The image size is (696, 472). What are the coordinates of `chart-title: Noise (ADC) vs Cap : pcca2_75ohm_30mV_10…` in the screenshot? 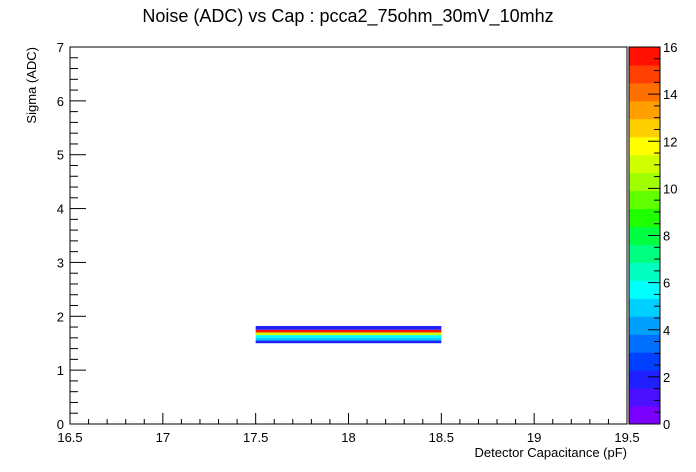 It's located at (347, 16).